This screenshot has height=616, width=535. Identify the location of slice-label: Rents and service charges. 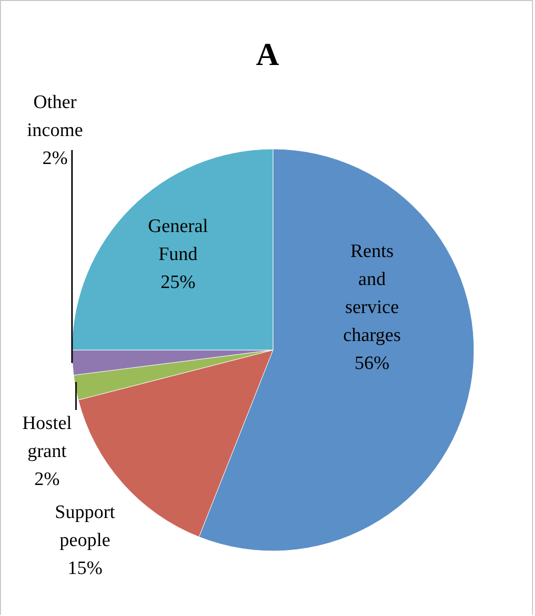
(372, 293).